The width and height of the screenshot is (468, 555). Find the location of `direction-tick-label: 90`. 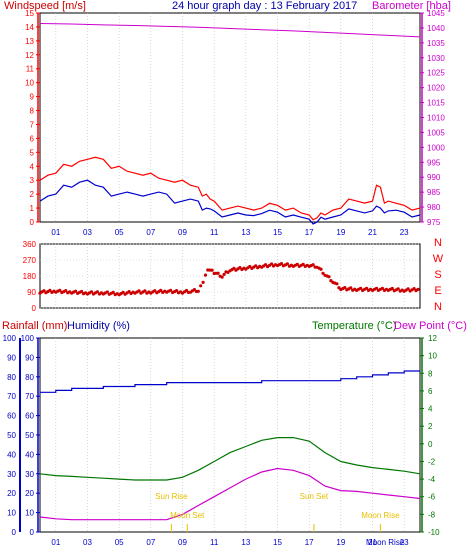

direction-tick-label: 90 is located at coordinates (31, 292).